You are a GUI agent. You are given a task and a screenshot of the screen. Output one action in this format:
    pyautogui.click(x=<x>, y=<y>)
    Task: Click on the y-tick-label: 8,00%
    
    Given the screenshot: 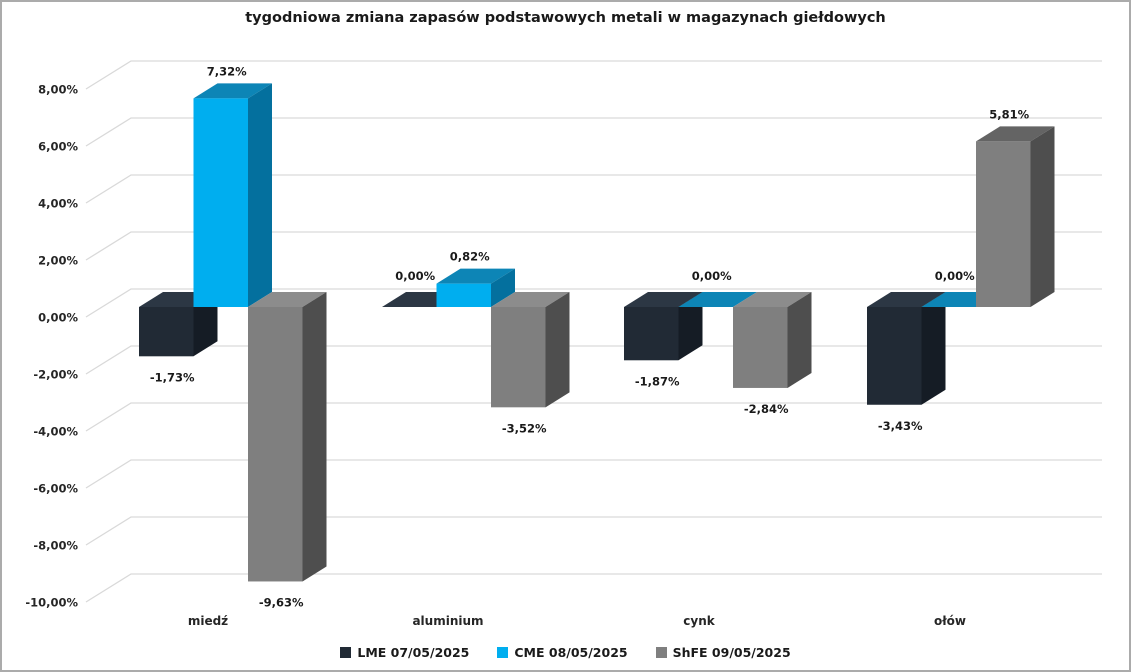 What is the action you would take?
    pyautogui.click(x=58, y=90)
    